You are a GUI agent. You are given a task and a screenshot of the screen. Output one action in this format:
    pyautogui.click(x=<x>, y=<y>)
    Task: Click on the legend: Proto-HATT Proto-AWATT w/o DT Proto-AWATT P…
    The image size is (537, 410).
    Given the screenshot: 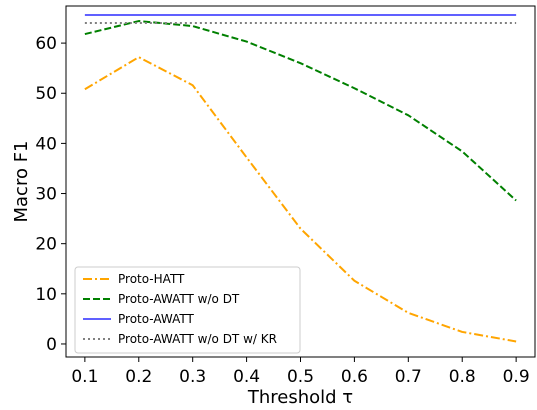 What is the action you would take?
    pyautogui.click(x=187, y=310)
    